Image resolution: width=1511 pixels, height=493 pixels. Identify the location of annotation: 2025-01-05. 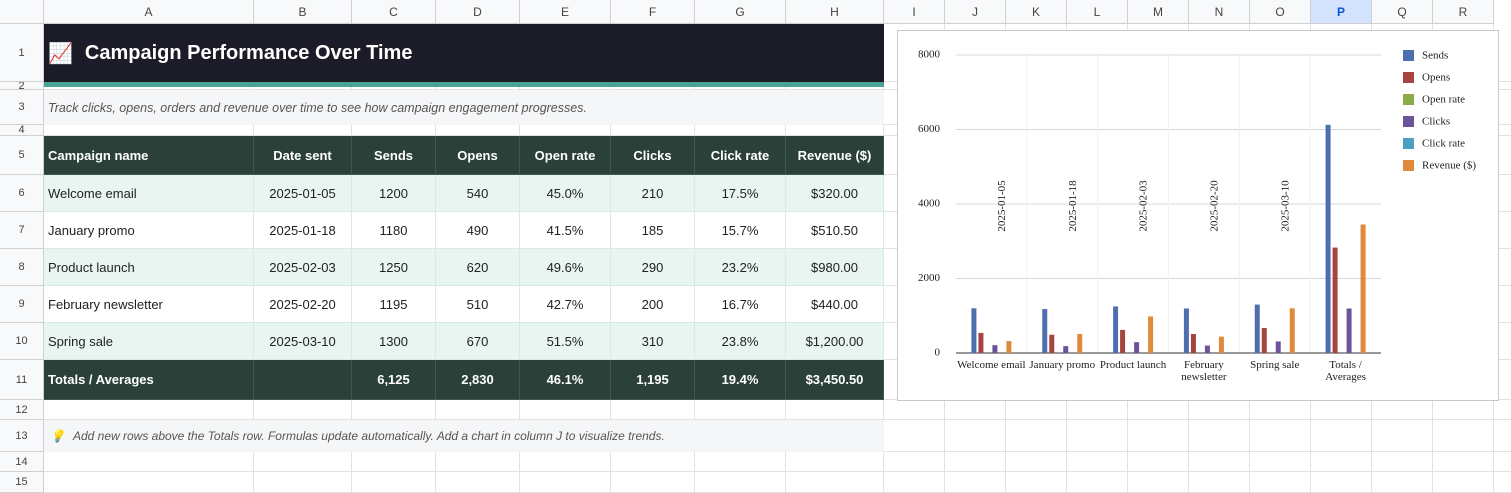
(1002, 206).